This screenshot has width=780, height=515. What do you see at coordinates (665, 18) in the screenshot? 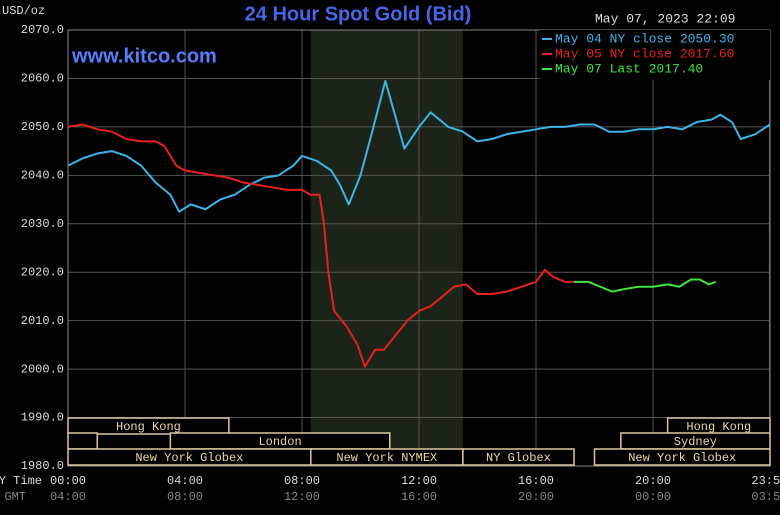
I see `timestamp: May 07, 2023 22:09` at bounding box center [665, 18].